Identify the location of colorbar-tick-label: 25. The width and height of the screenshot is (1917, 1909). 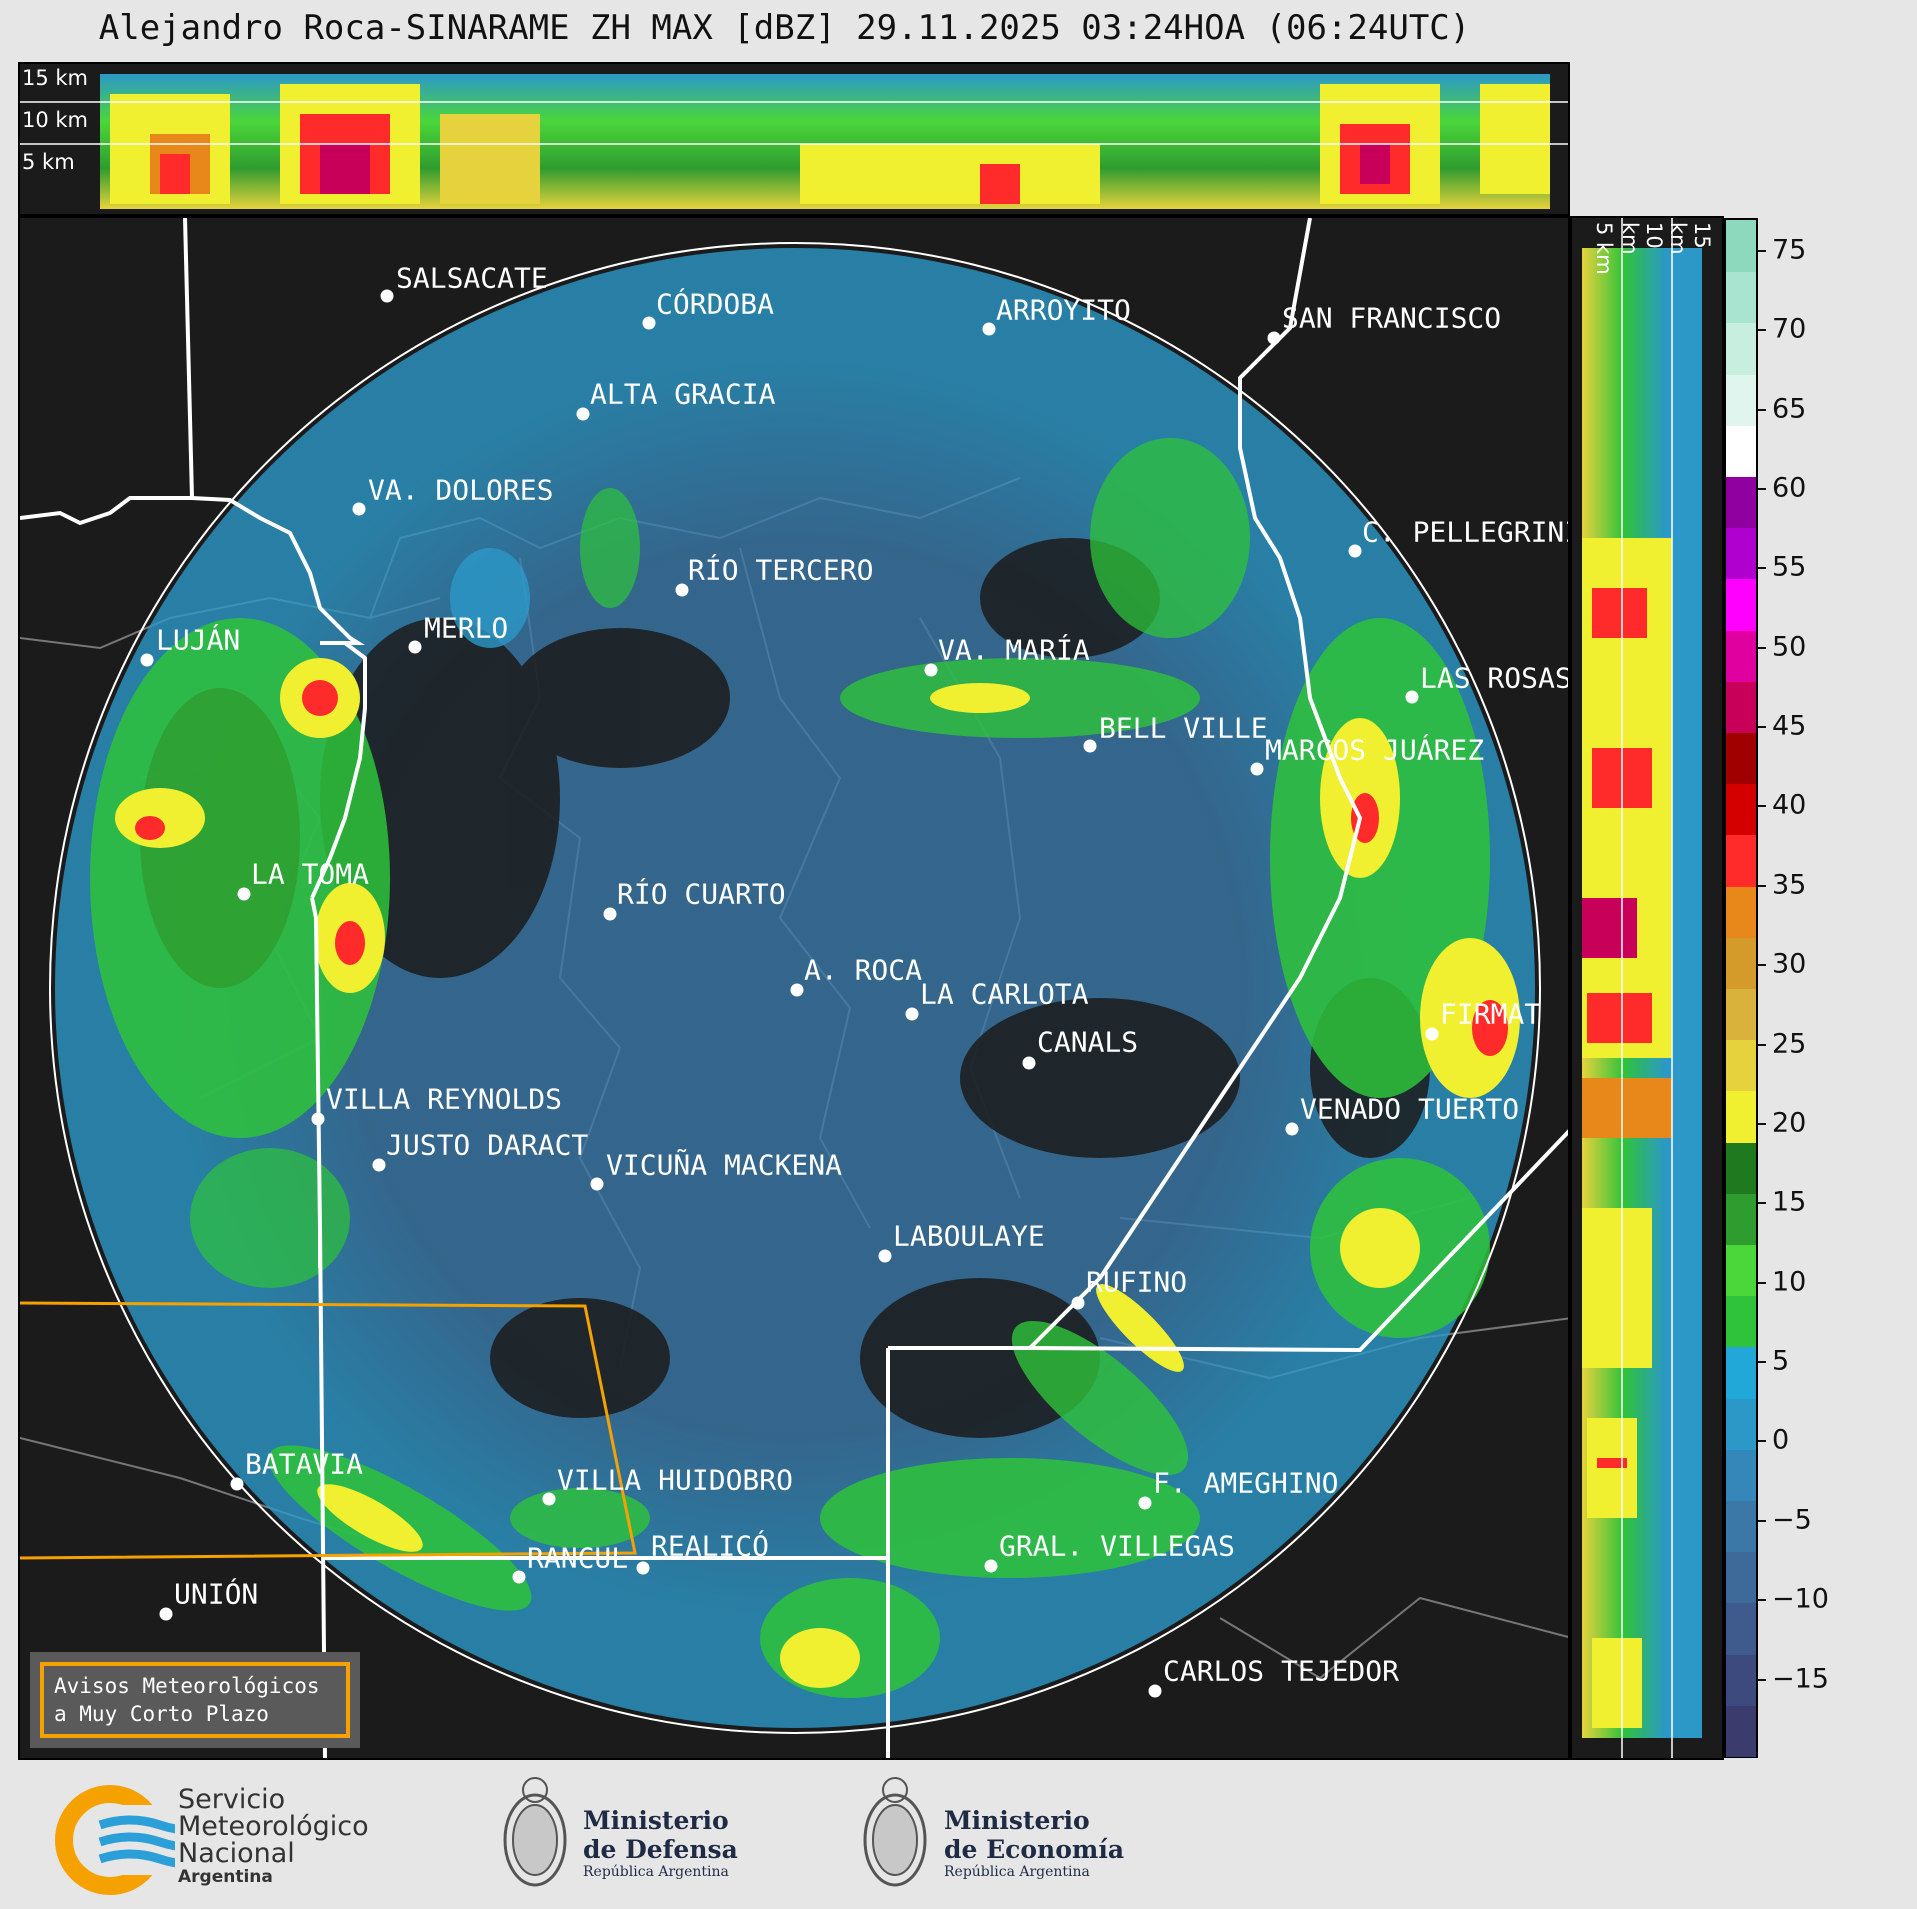
(1789, 1044).